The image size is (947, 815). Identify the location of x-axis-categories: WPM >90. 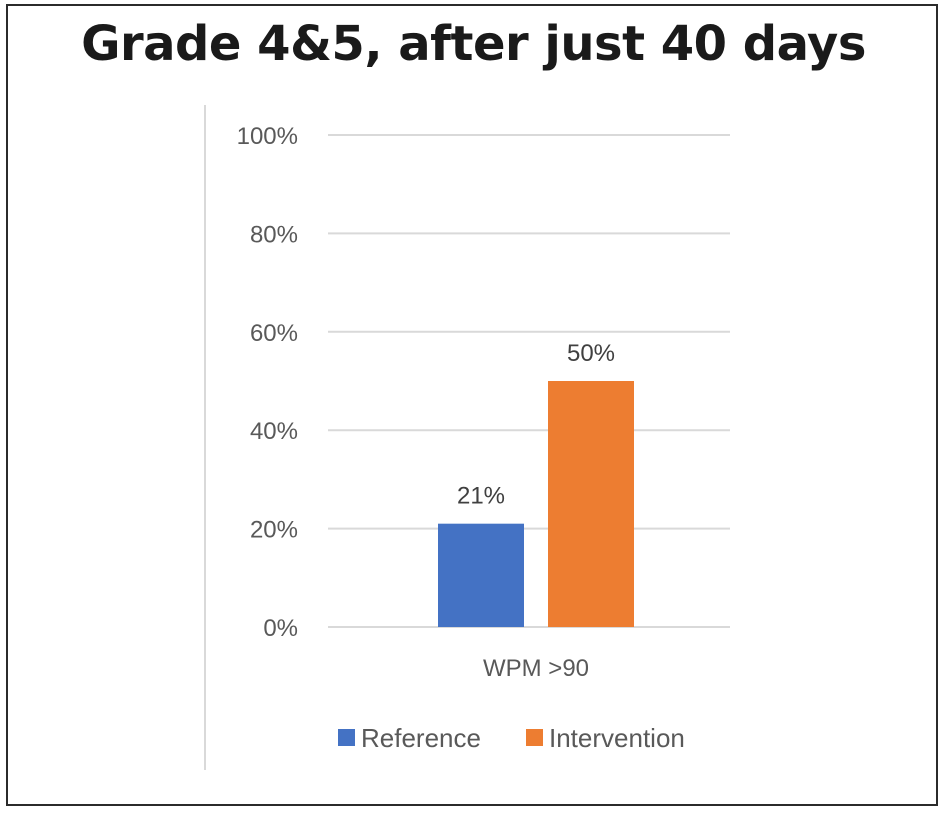
(536, 668).